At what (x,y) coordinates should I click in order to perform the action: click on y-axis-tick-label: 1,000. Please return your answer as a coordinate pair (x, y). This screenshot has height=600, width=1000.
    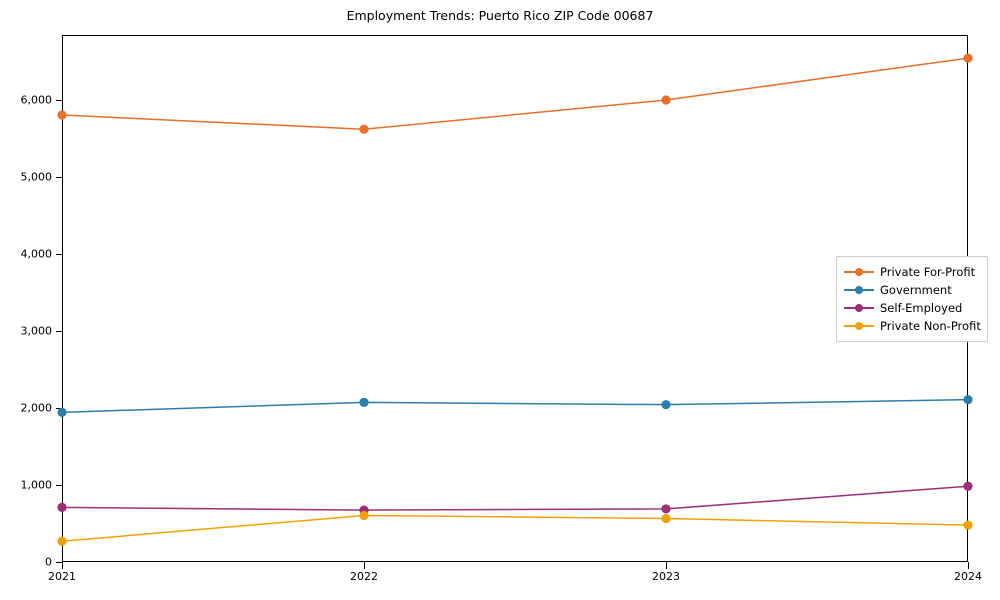
    Looking at the image, I should click on (36, 485).